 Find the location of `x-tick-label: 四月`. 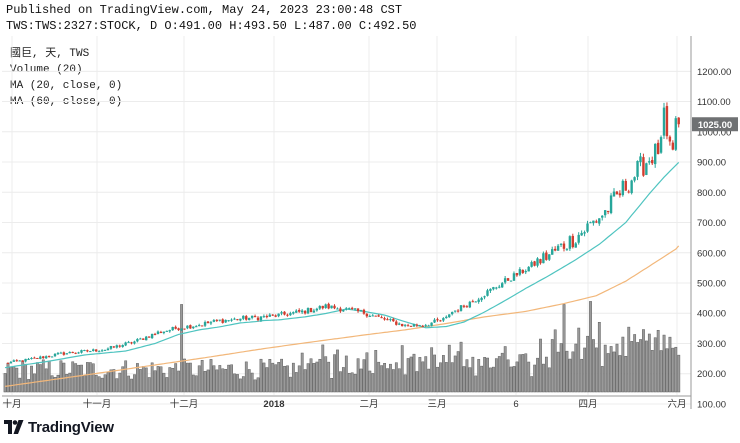

x-tick-label: 四月 is located at coordinates (587, 404).